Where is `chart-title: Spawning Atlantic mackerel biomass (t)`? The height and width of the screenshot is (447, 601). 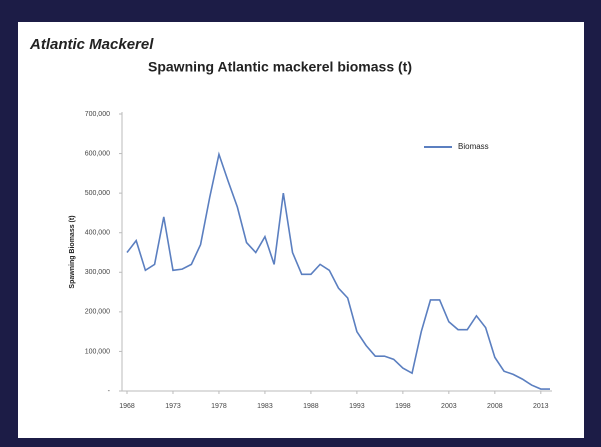
chart-title: Spawning Atlantic mackerel biomass (t) is located at coordinates (280, 67).